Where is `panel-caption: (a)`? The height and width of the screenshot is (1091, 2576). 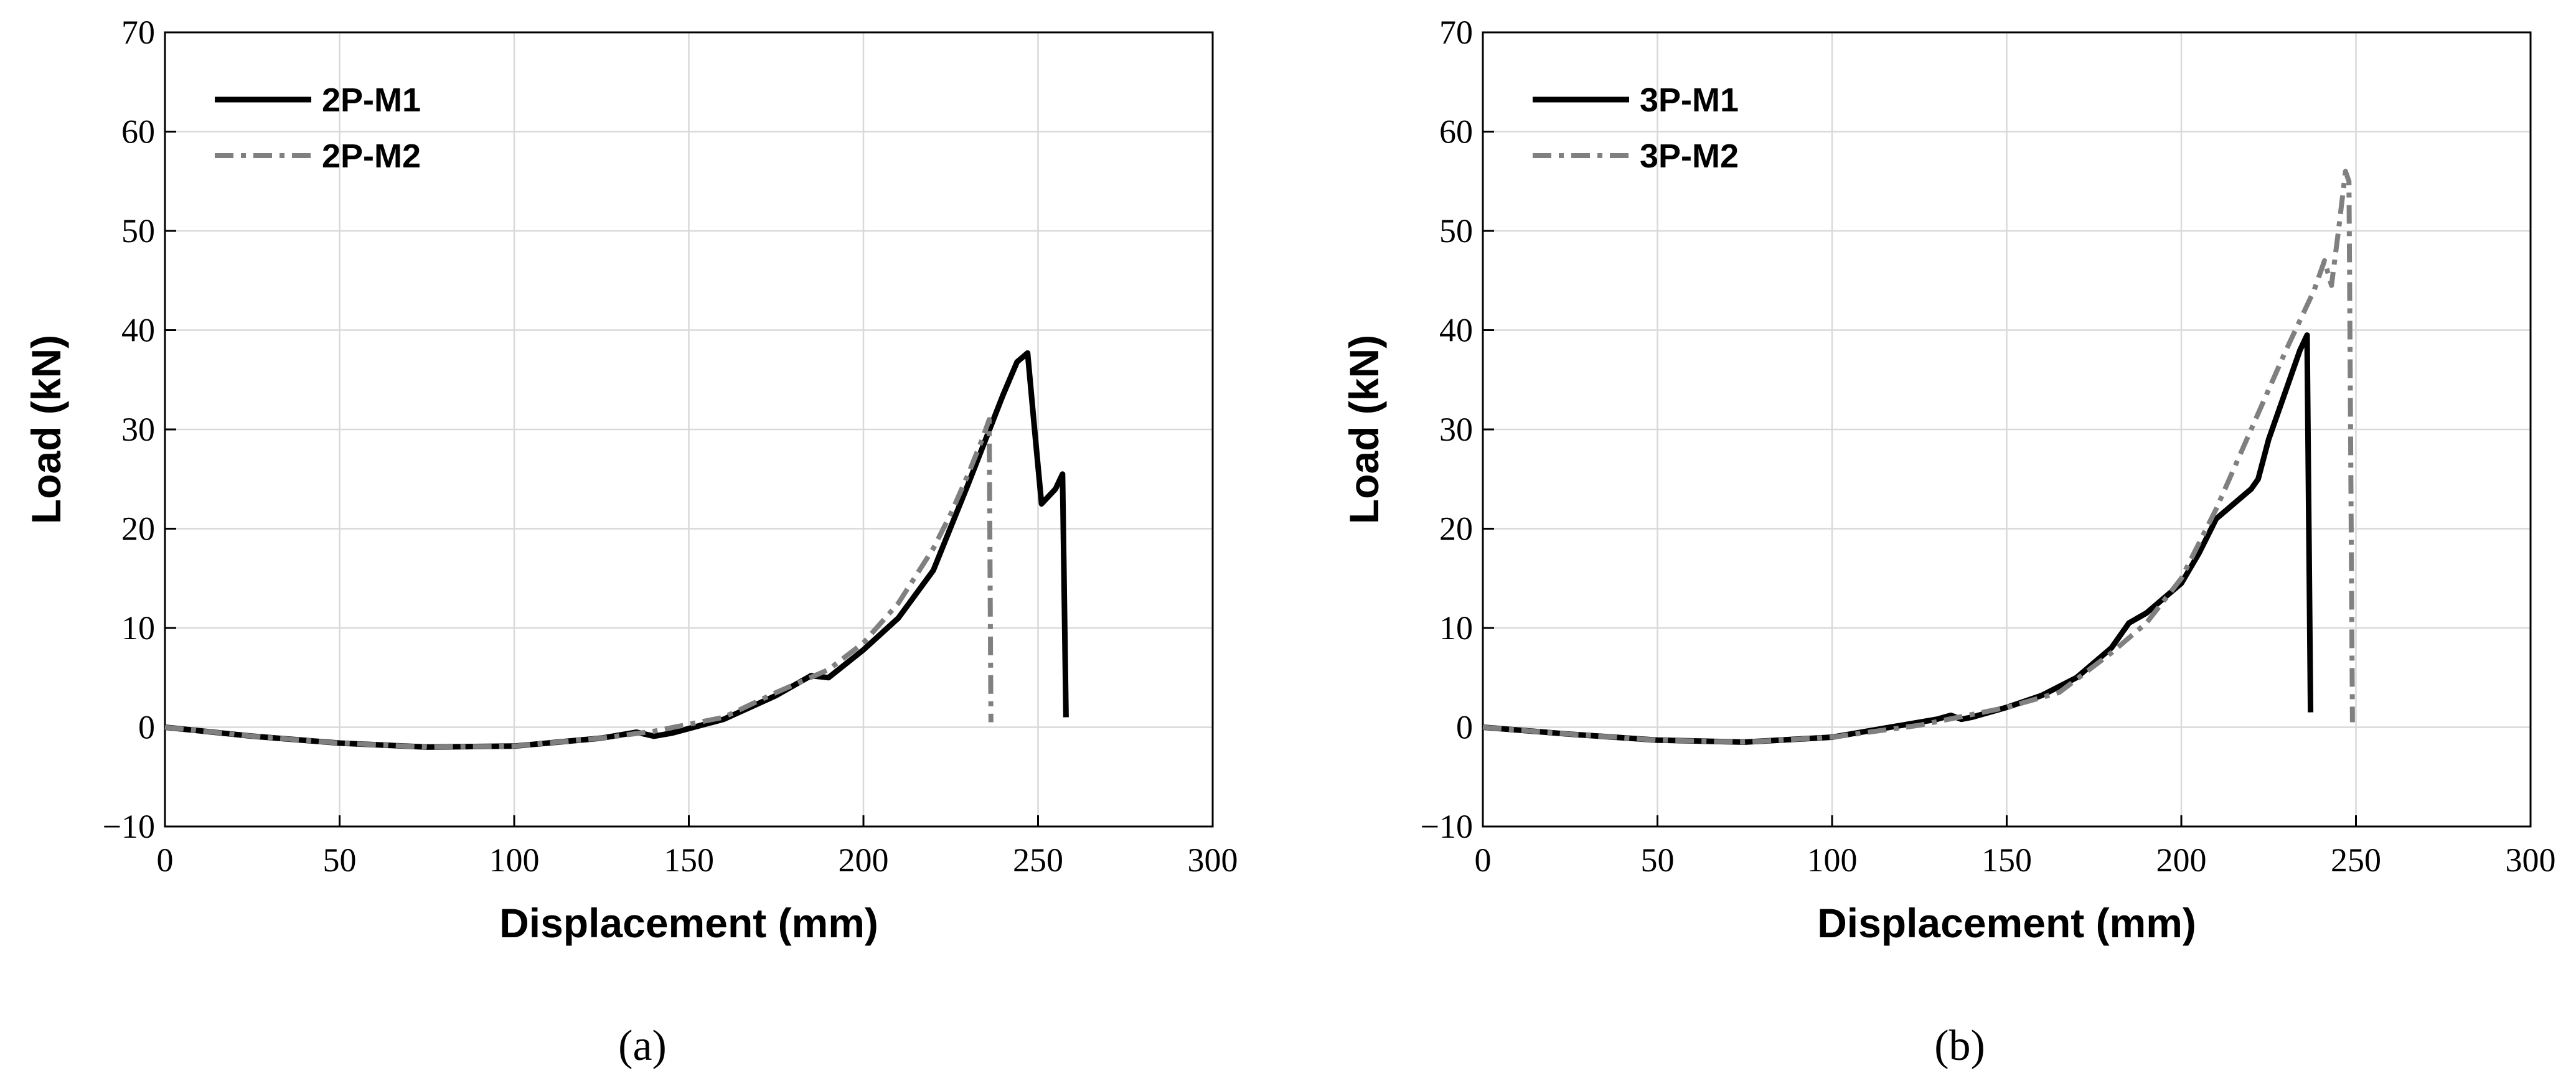
panel-caption: (a) is located at coordinates (643, 1046).